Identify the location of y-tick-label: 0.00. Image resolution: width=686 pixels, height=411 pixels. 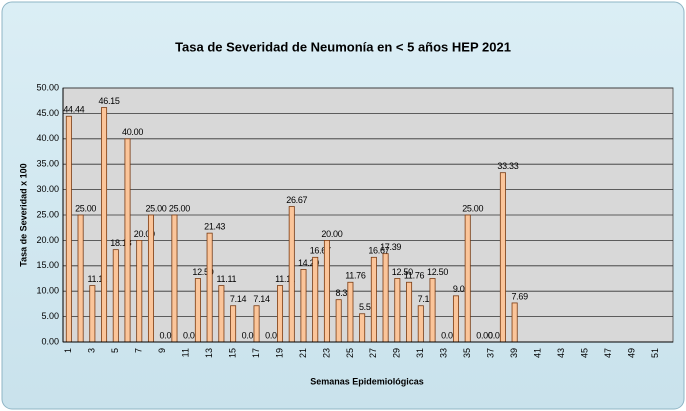
(50, 341).